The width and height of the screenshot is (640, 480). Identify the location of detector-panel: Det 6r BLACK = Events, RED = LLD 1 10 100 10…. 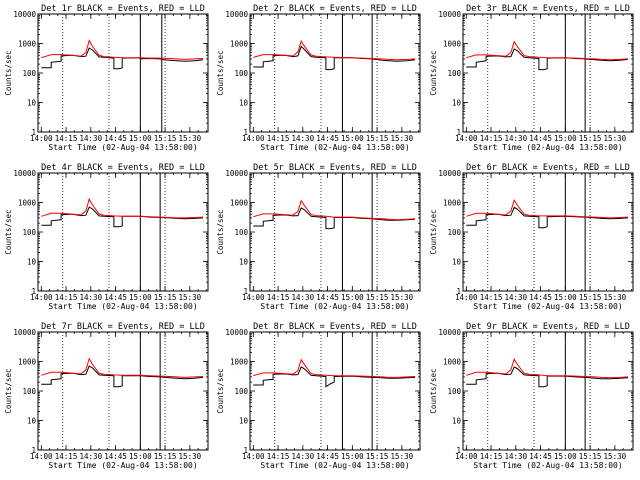
(531, 237).